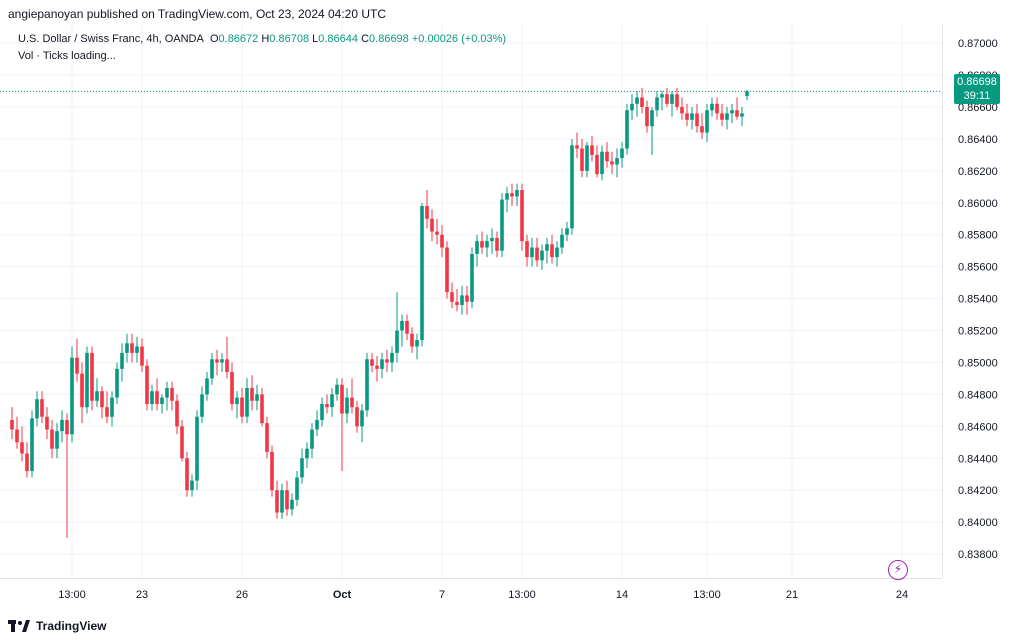 The image size is (1024, 641). What do you see at coordinates (978, 172) in the screenshot?
I see `price-tick-label: 0.86200` at bounding box center [978, 172].